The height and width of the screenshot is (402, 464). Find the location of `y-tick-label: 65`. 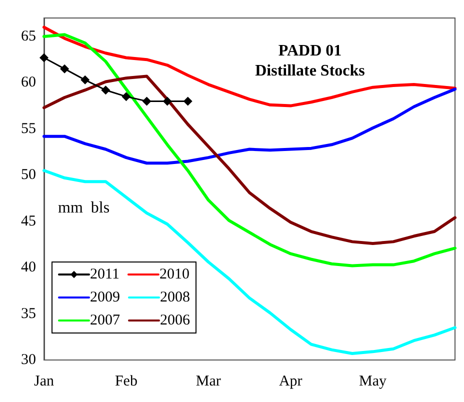

y-tick-label: 65 is located at coordinates (28, 36).